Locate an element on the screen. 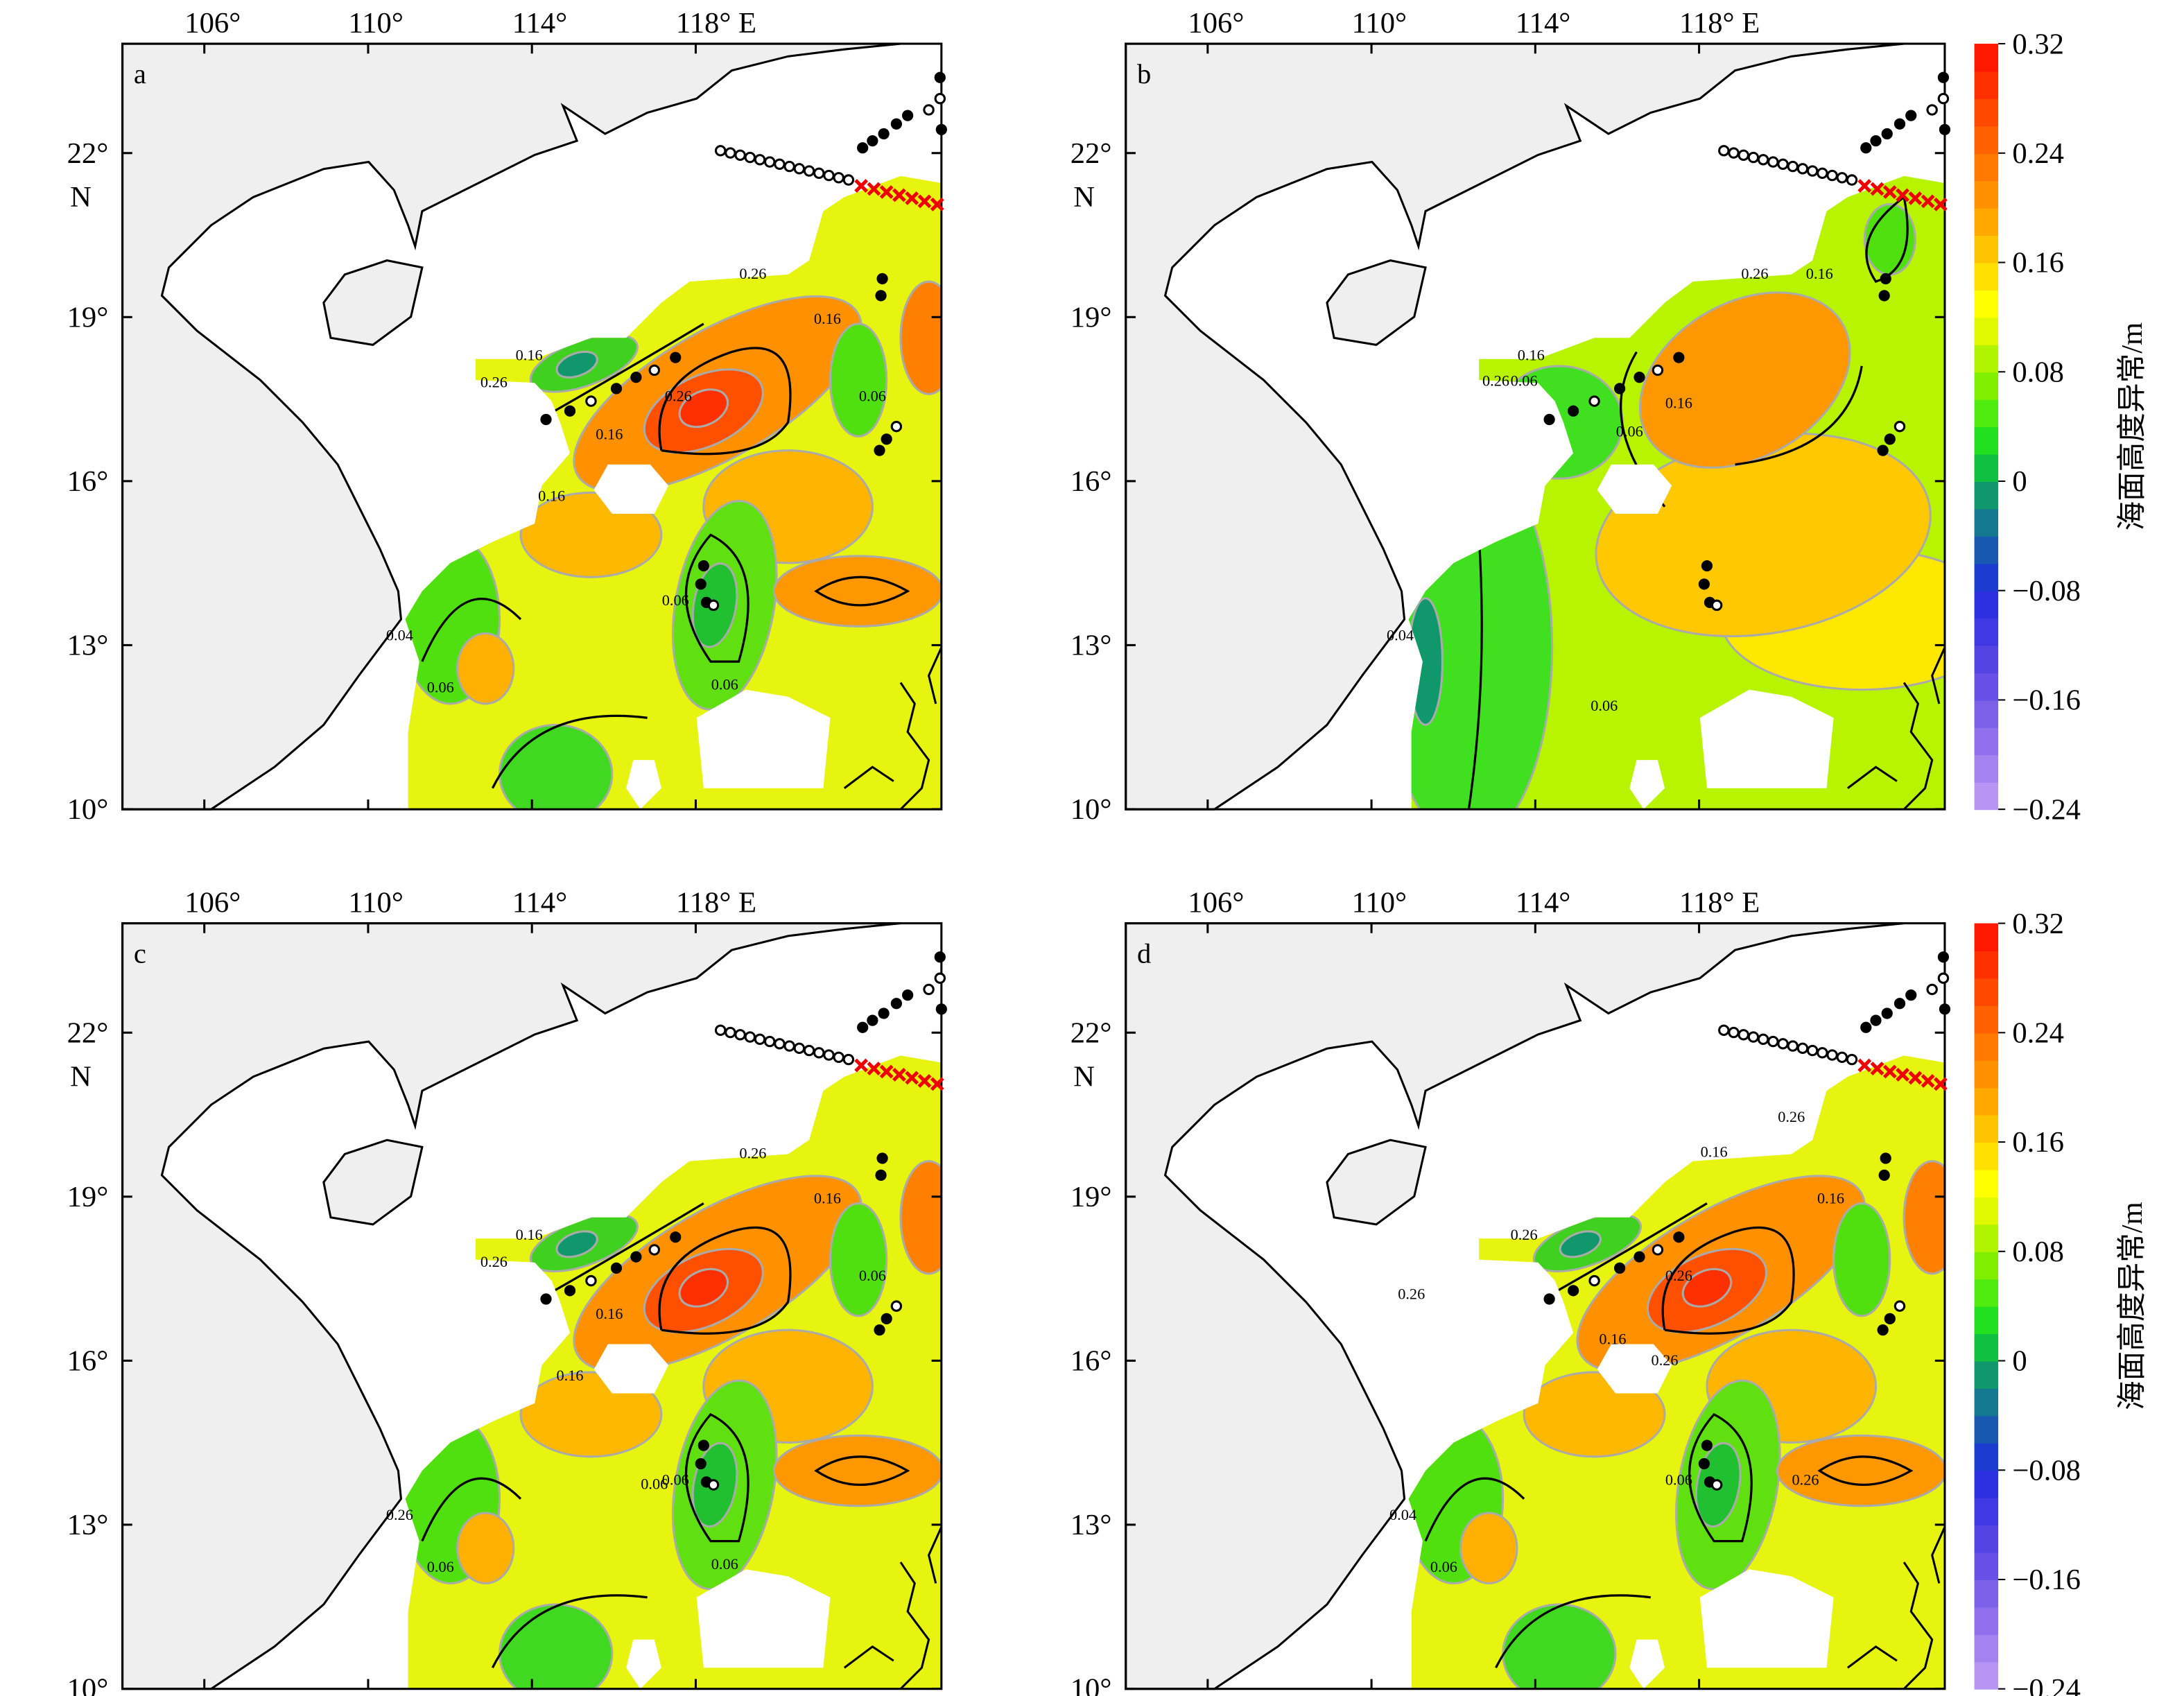  y-hemisphere-label: N is located at coordinates (1084, 1077).